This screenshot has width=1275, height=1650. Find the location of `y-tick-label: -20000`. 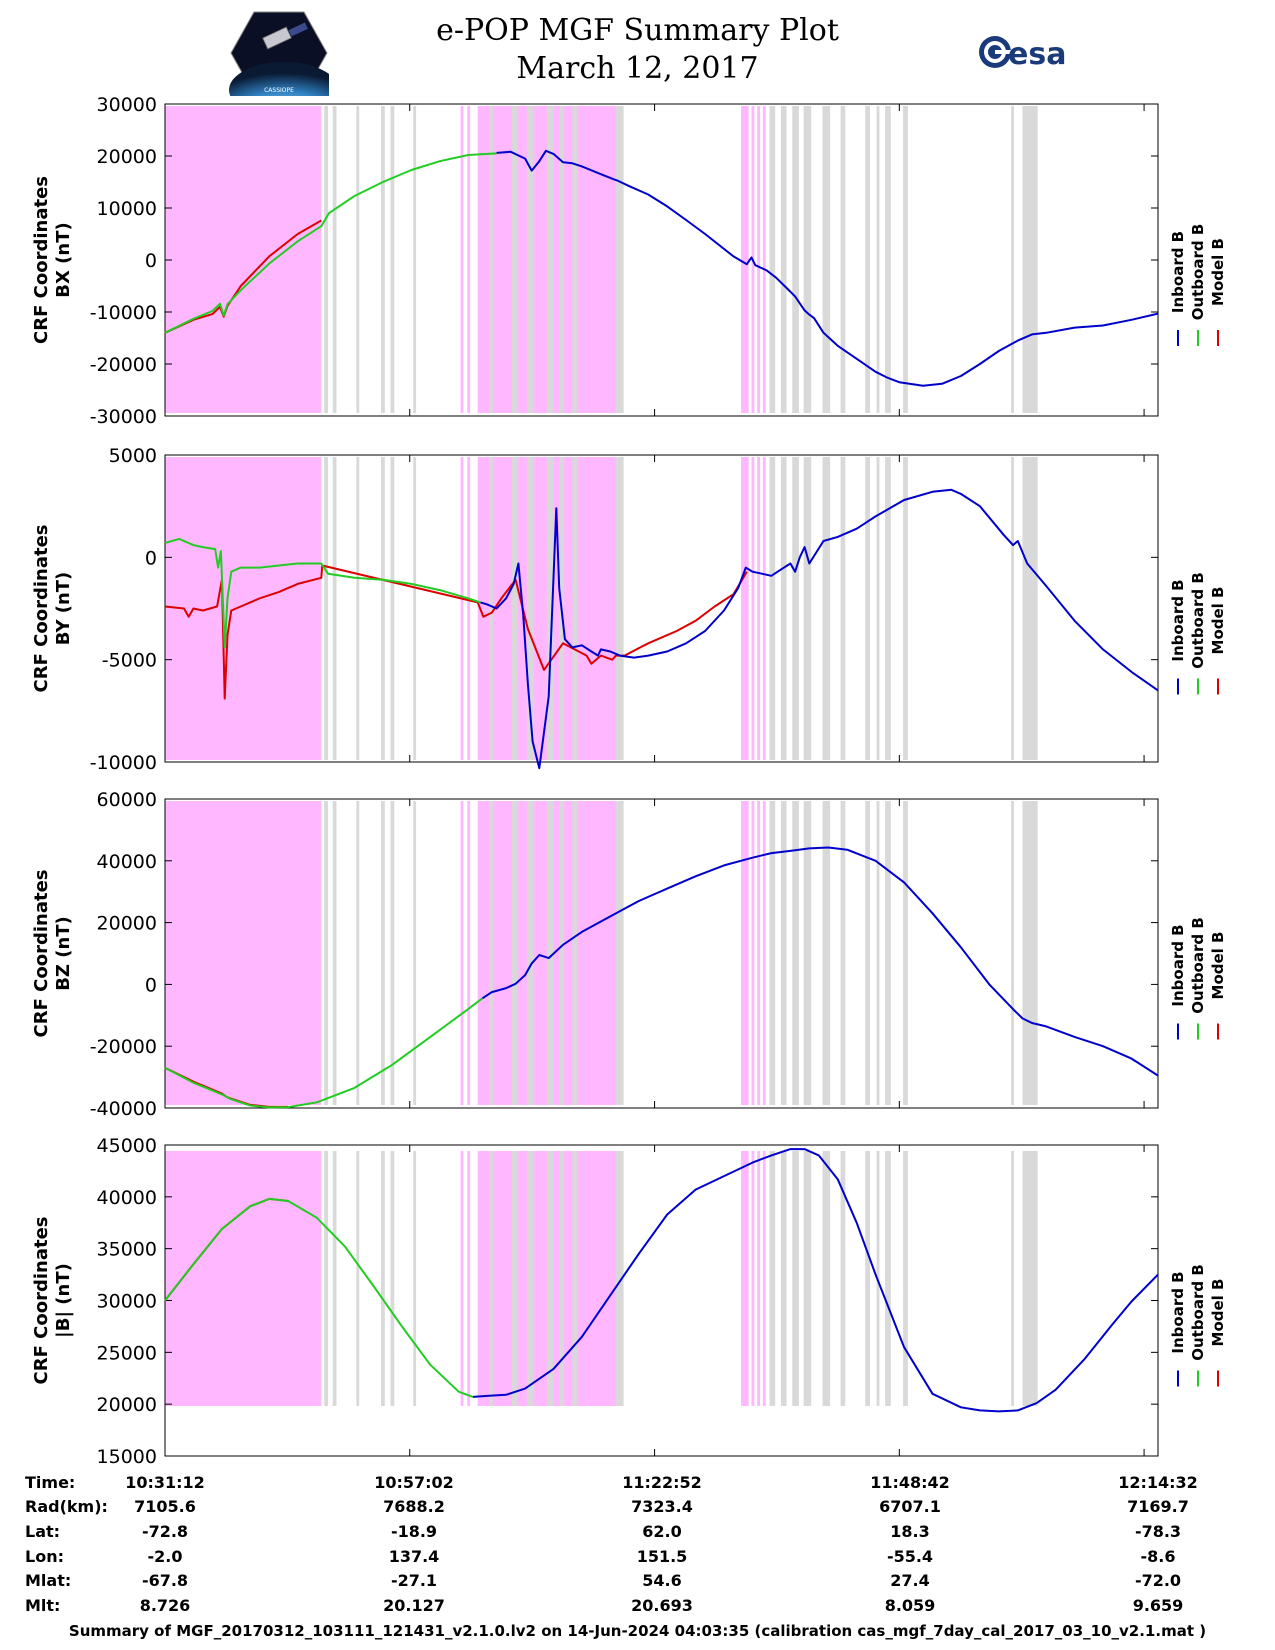

y-tick-label: -20000 is located at coordinates (123, 365).